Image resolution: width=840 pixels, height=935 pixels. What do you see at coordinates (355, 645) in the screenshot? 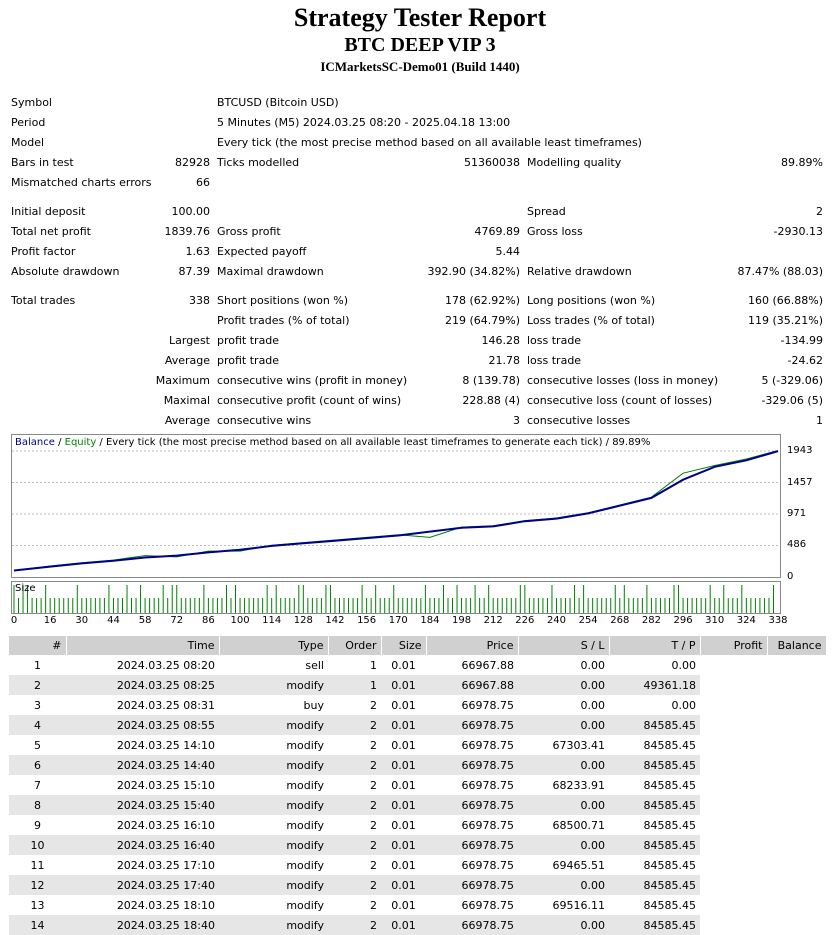
I see `column-header: Order` at bounding box center [355, 645].